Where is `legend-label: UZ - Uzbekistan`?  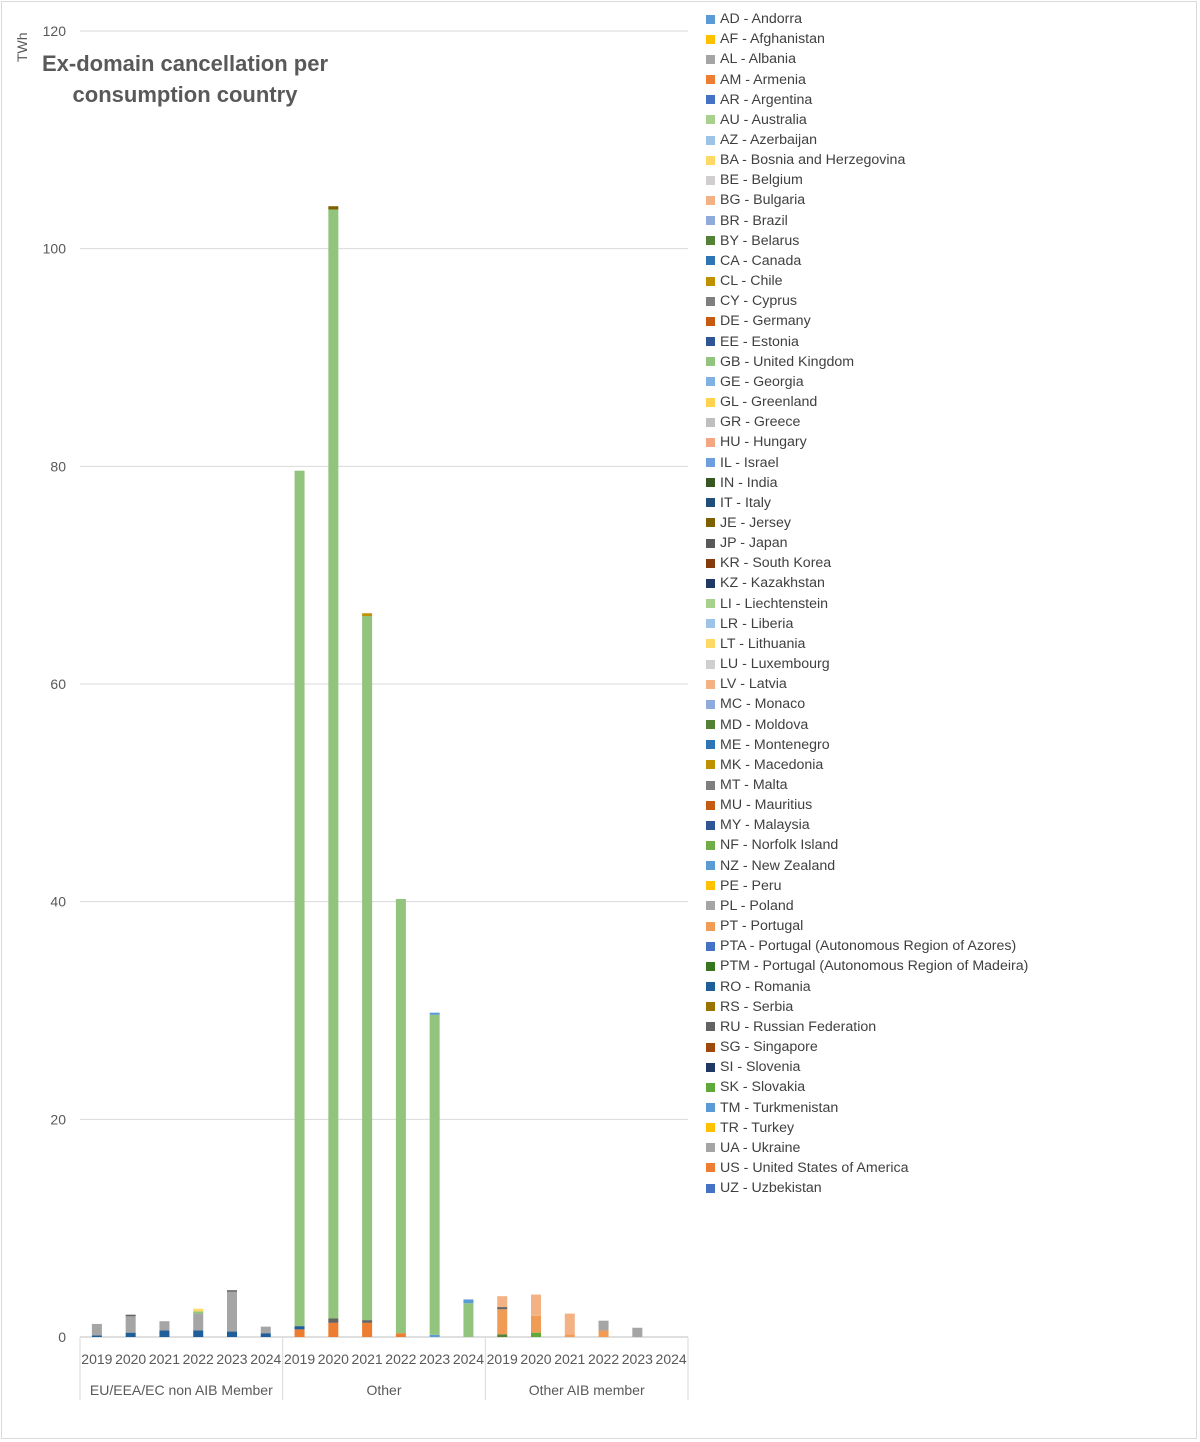
legend-label: UZ - Uzbekistan is located at coordinates (771, 1188).